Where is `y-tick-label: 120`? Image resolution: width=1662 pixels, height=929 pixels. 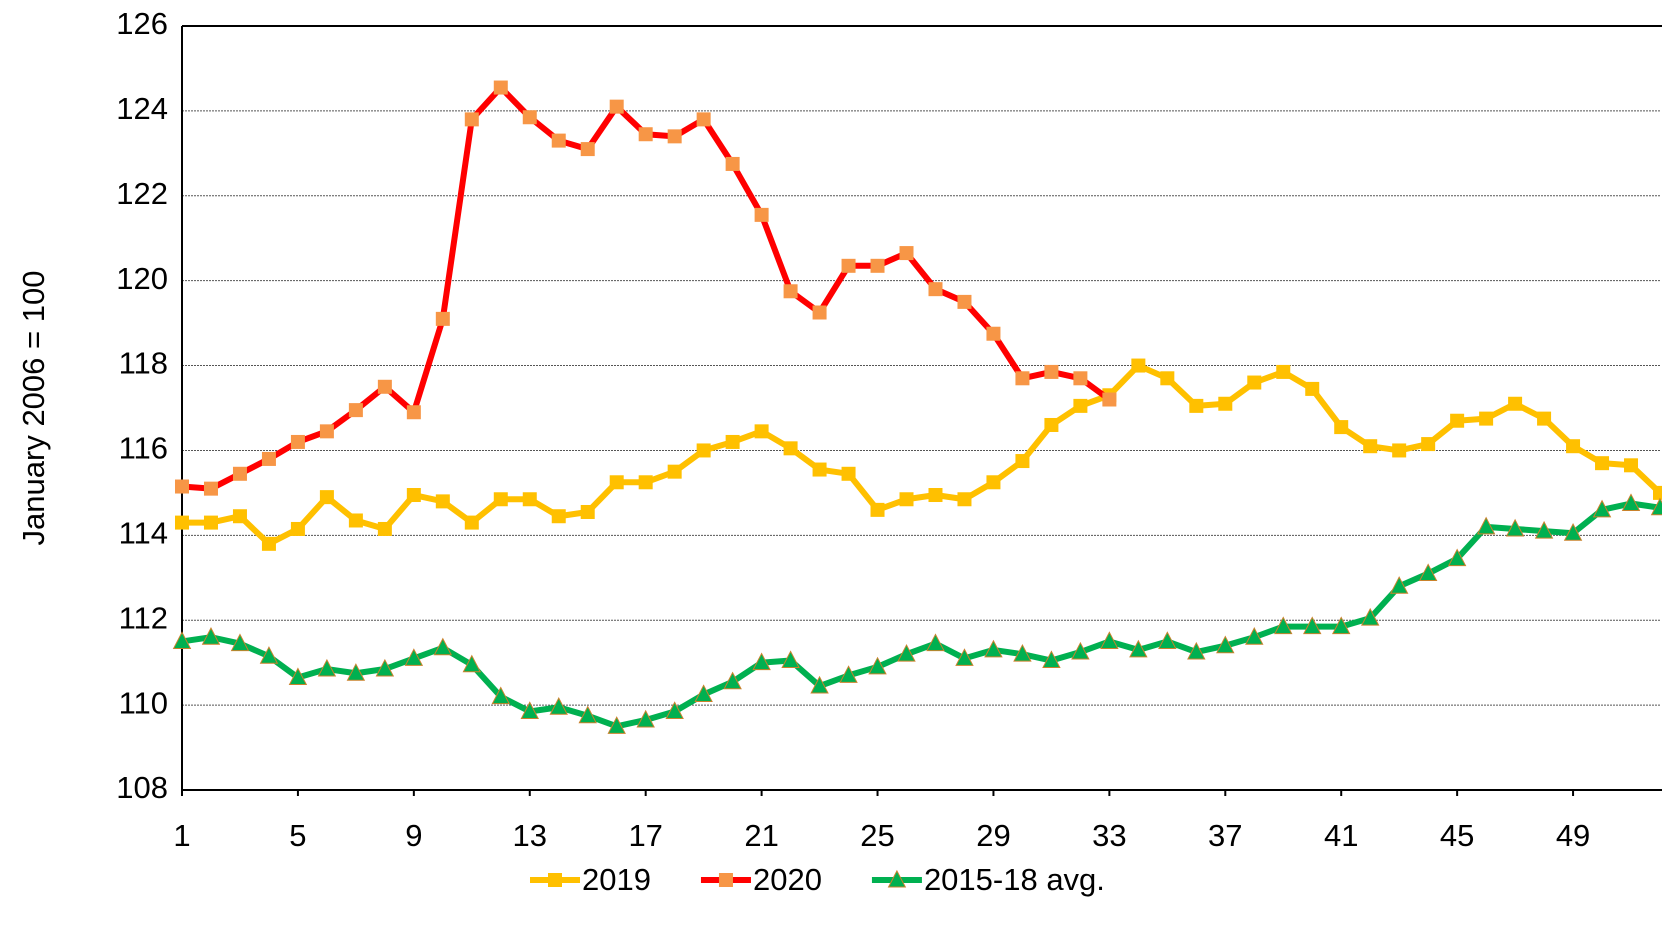
y-tick-label: 120 is located at coordinates (142, 278).